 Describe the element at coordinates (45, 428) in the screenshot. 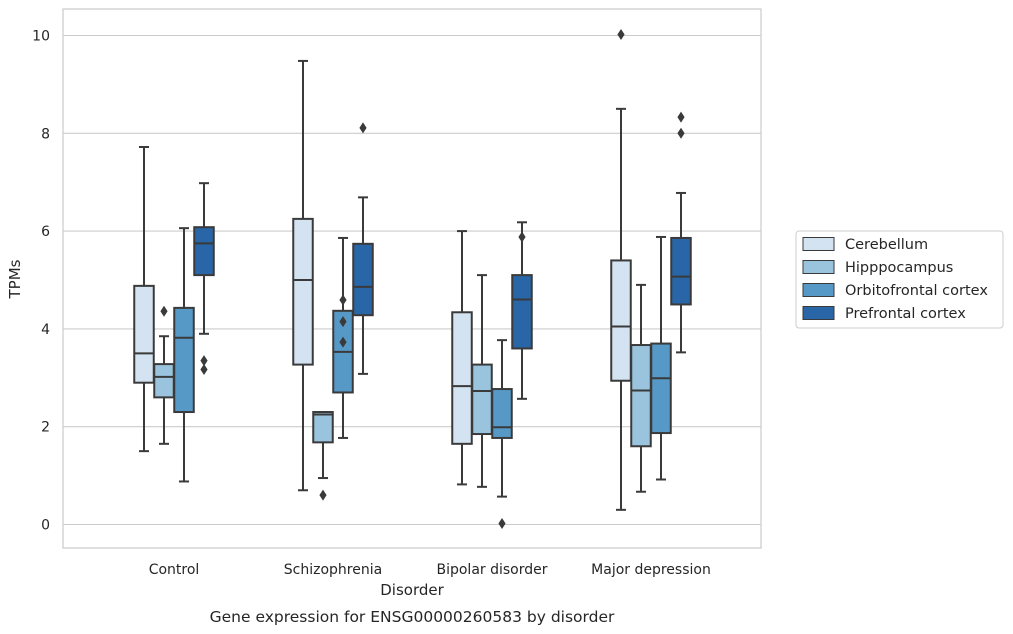

I see `y-tick-label: 2` at that location.